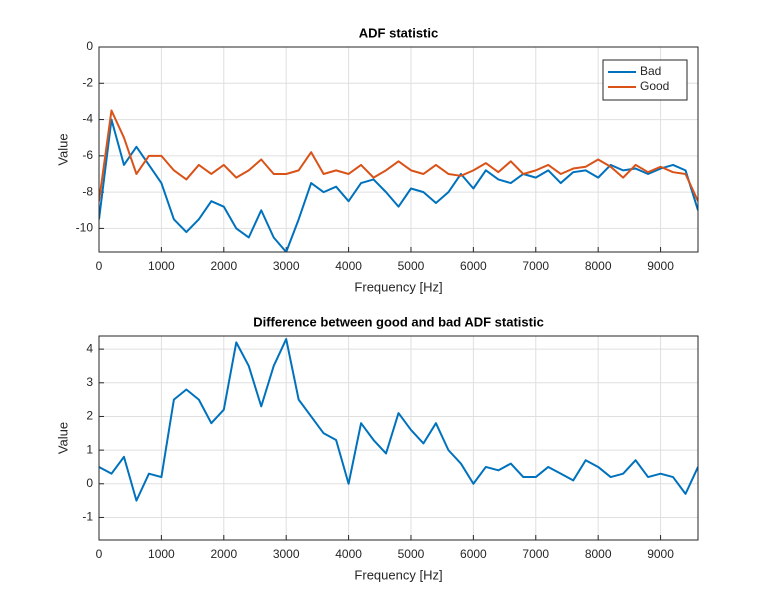 This screenshot has height=608, width=772. I want to click on legend-box, so click(645, 80).